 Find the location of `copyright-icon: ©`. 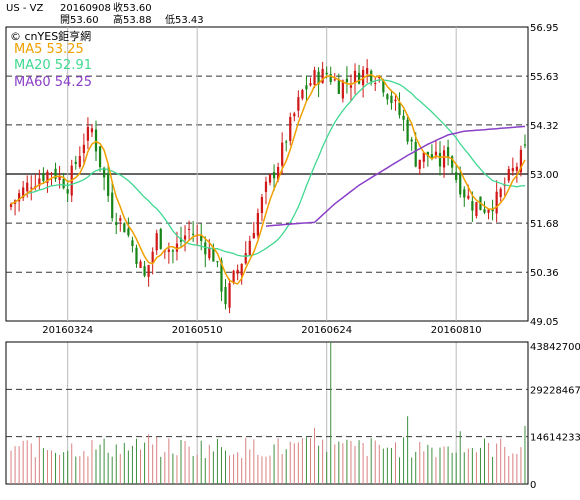

copyright-icon: © is located at coordinates (15, 36).